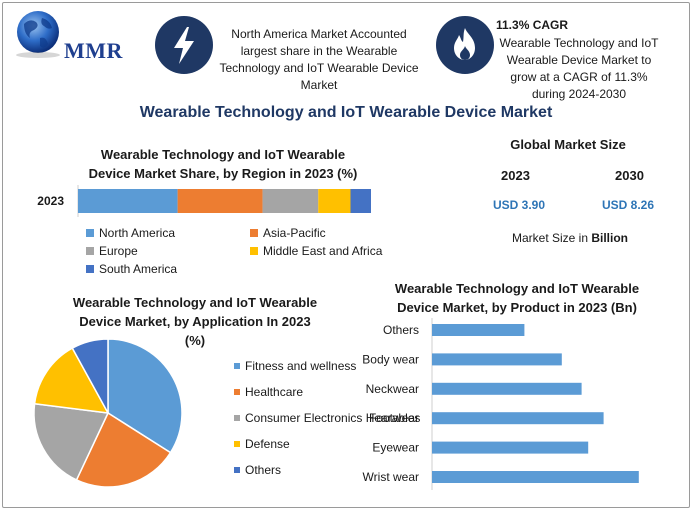  Describe the element at coordinates (195, 340) in the screenshot. I see `application-chart-title-line: (%)` at that location.